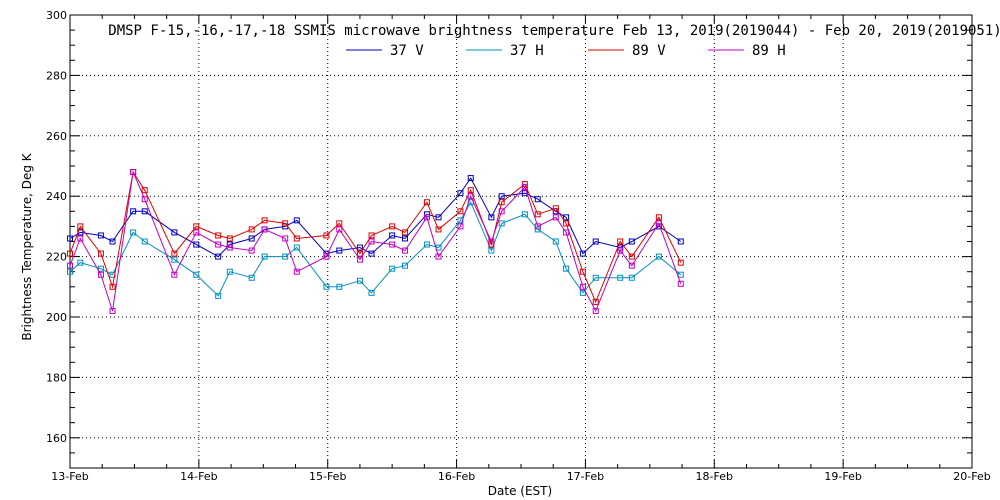  I want to click on x-tick-label: 17-Feb, so click(585, 476).